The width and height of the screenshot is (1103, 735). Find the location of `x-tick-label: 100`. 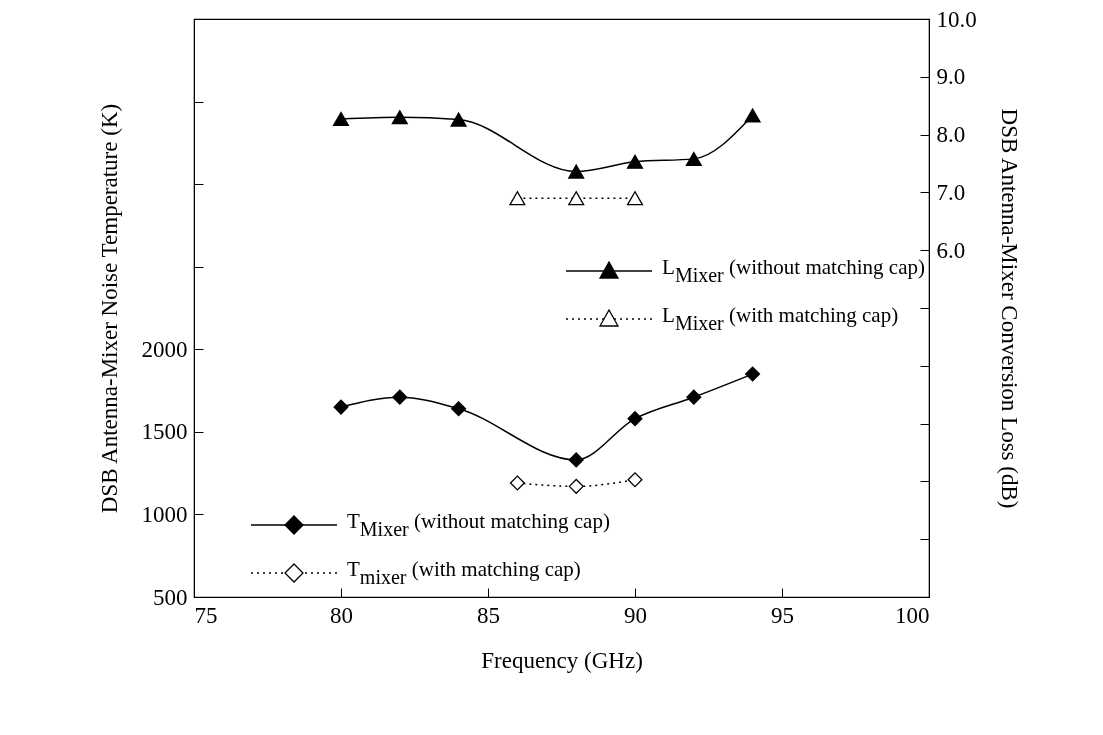

x-tick-label: 100 is located at coordinates (912, 615).